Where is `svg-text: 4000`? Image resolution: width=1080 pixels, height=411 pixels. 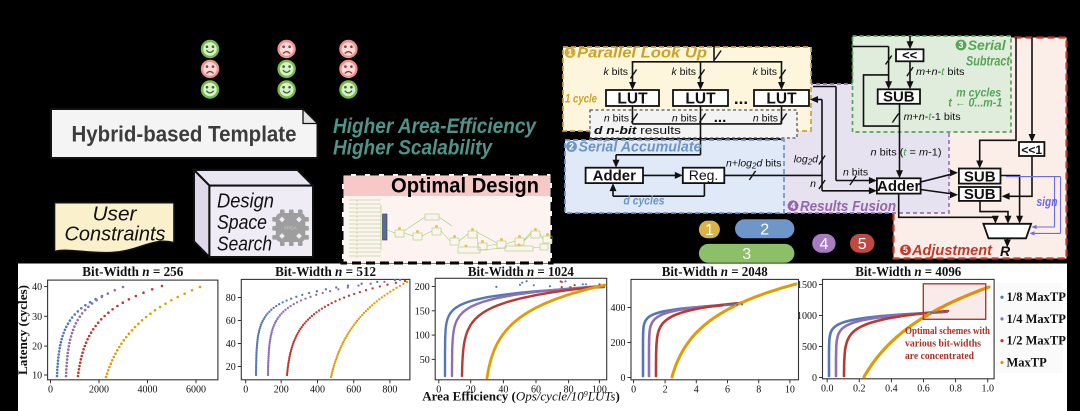
svg-text: 4000 is located at coordinates (148, 389).